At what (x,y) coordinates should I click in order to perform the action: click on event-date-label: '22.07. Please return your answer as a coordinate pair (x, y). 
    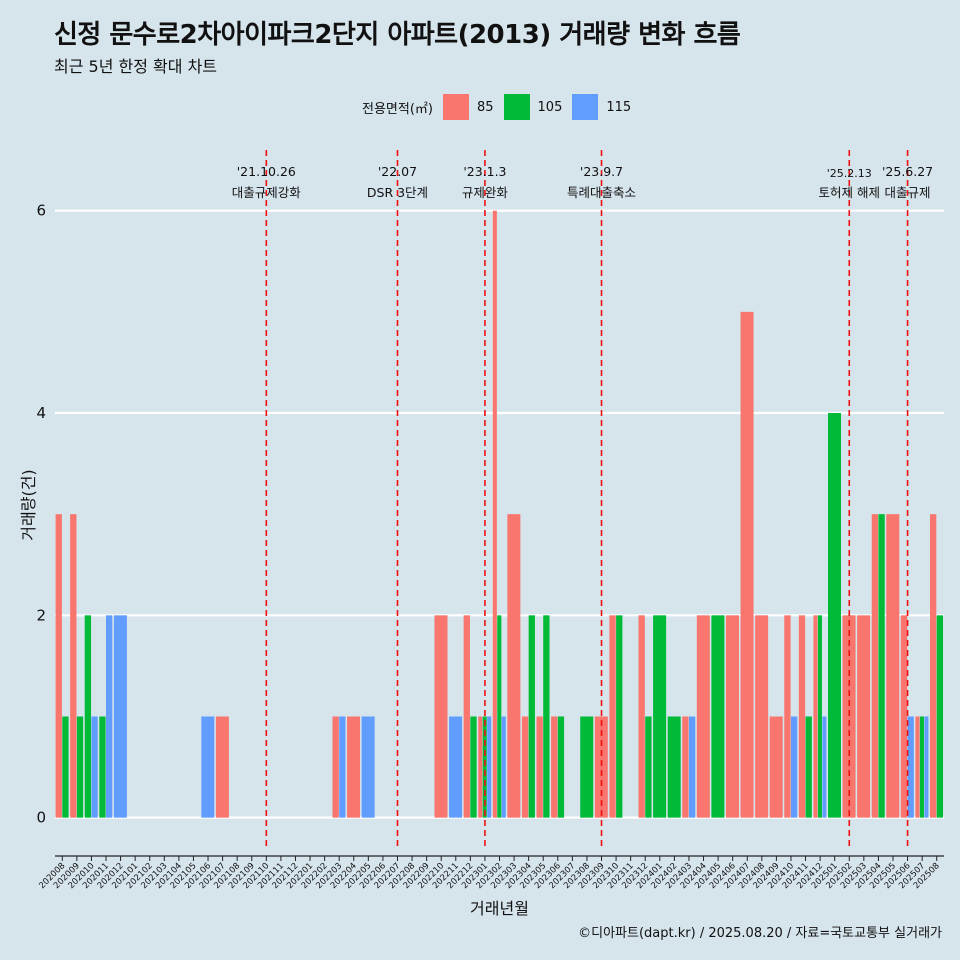
    Looking at the image, I should click on (397, 171).